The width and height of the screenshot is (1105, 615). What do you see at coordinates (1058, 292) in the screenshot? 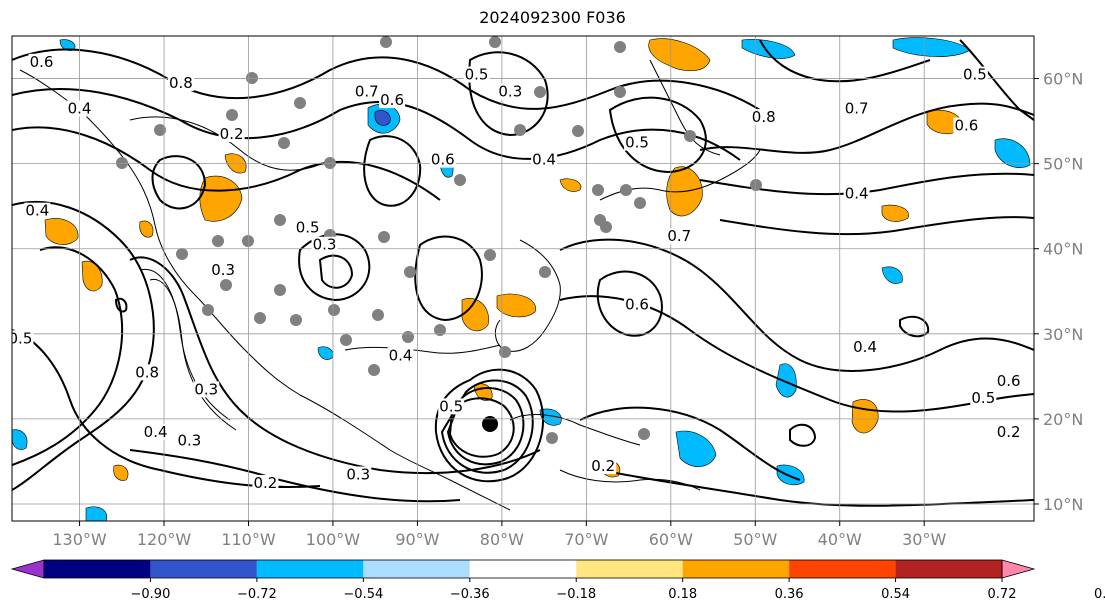
I see `latitude-ticks: 60°N 50°N 40°N 30°N 20°N 10°N` at bounding box center [1058, 292].